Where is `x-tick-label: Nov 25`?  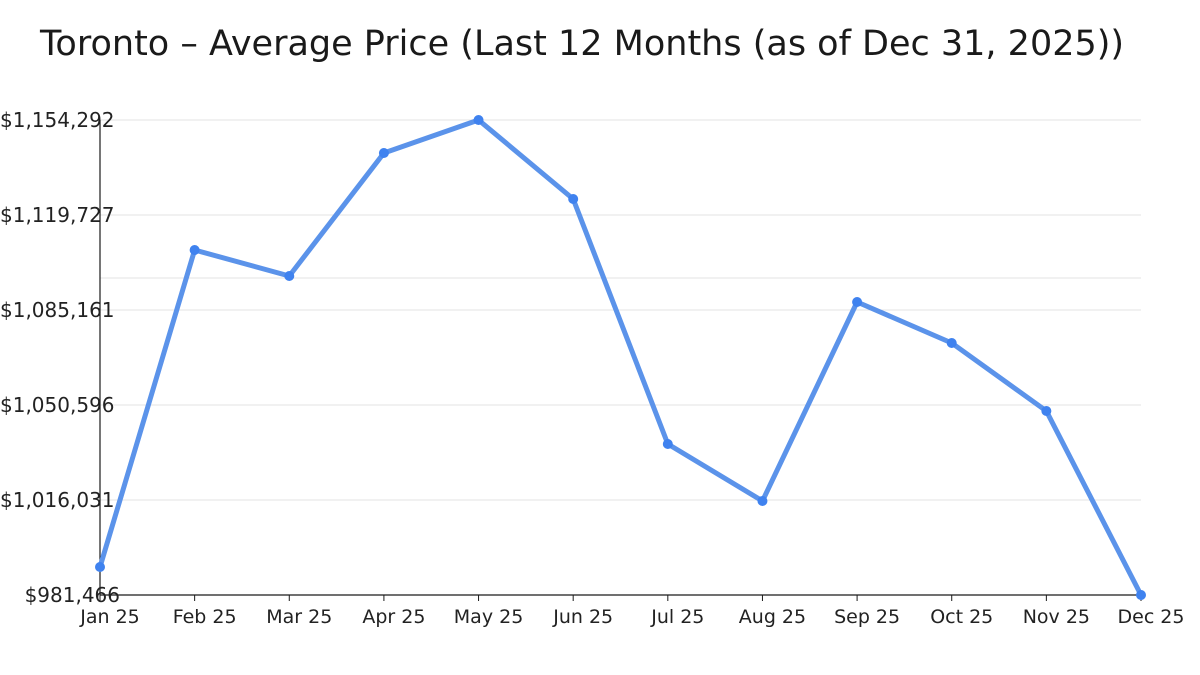
x-tick-label: Nov 25 is located at coordinates (1056, 617).